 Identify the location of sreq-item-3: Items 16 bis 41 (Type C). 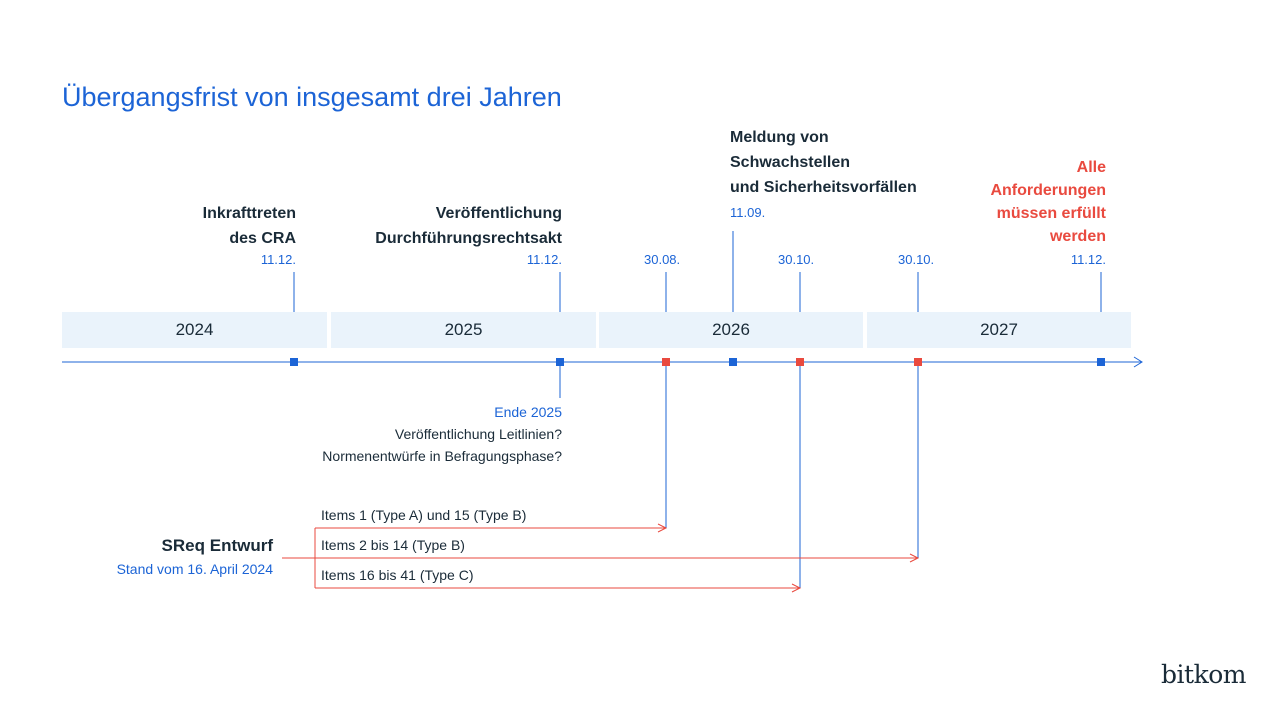
(397, 575).